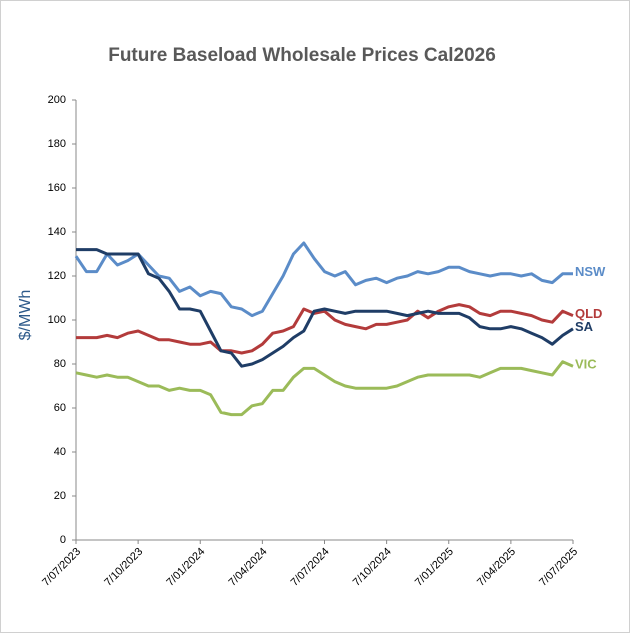 The width and height of the screenshot is (631, 639). What do you see at coordinates (586, 364) in the screenshot?
I see `series-label: VIC` at bounding box center [586, 364].